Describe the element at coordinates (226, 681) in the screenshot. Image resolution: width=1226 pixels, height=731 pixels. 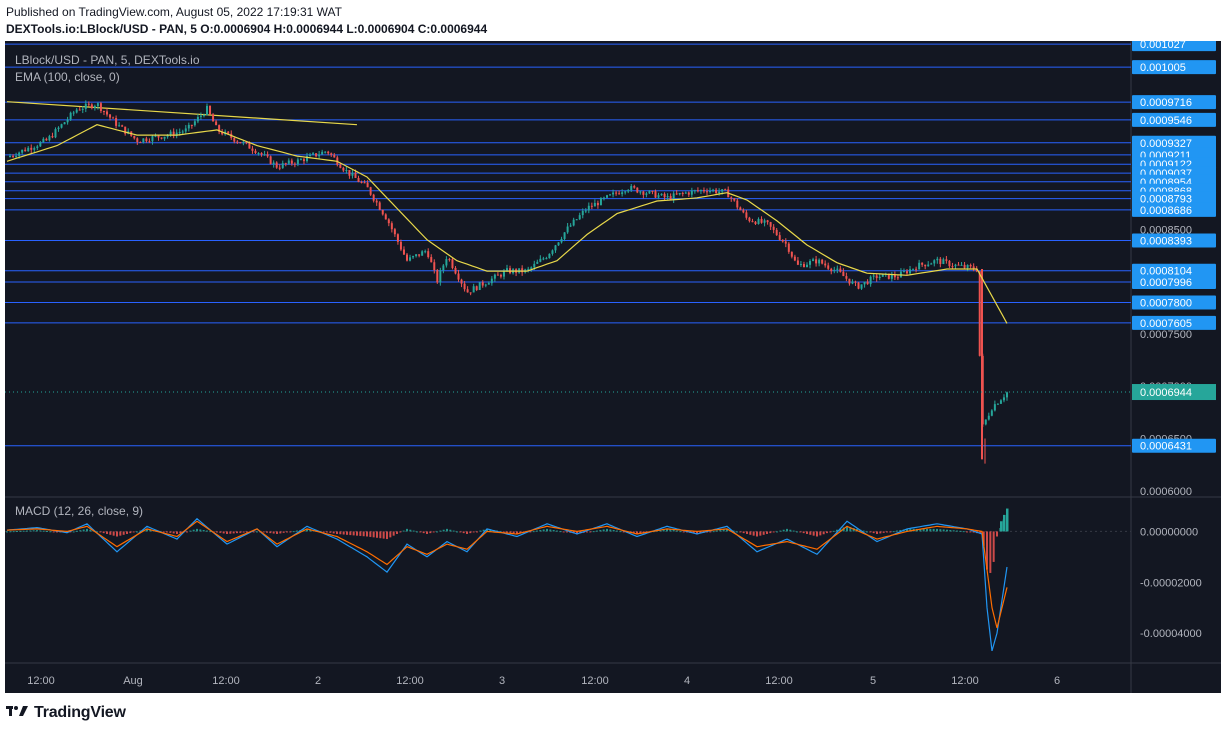
I see `time-tick-label: 12:00` at that location.